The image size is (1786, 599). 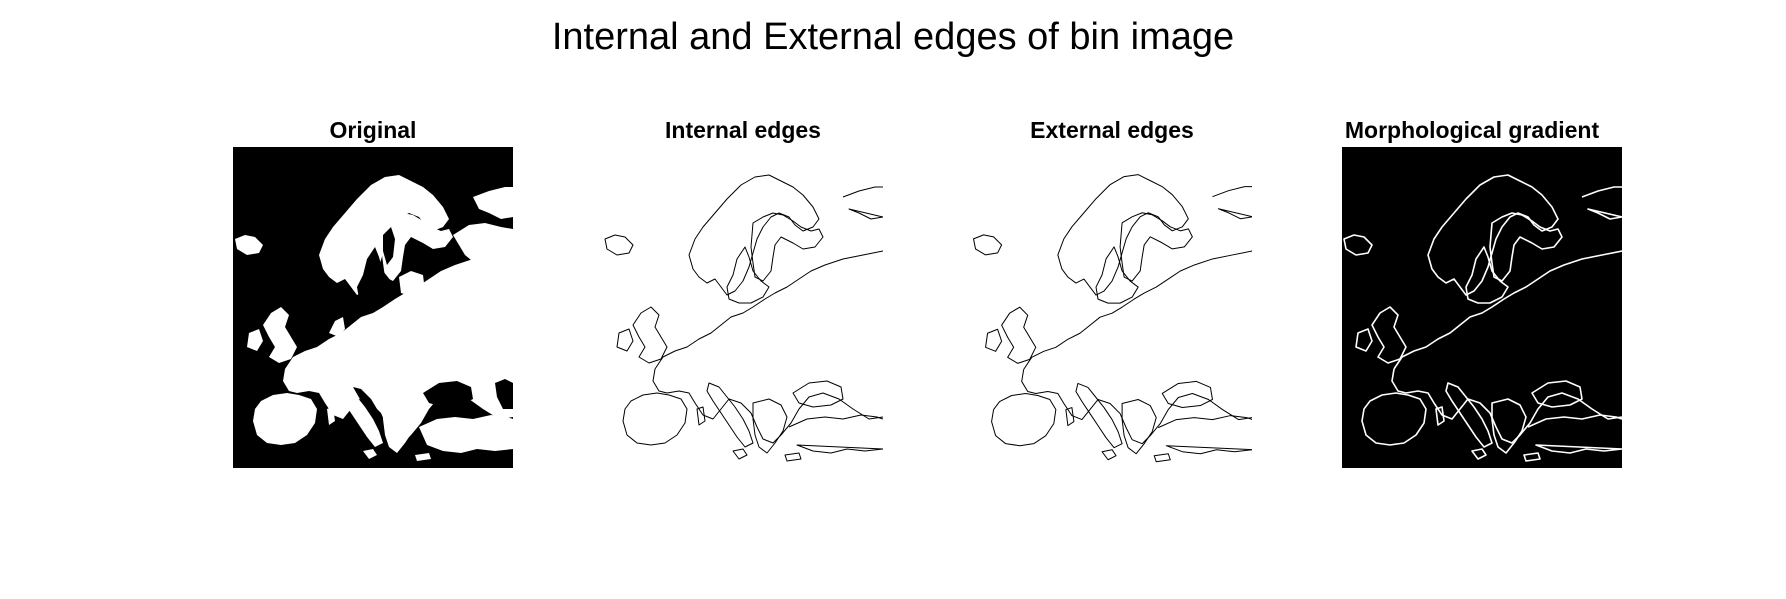 I want to click on figure-title: Internal and External edges of bin image, so click(x=893, y=37).